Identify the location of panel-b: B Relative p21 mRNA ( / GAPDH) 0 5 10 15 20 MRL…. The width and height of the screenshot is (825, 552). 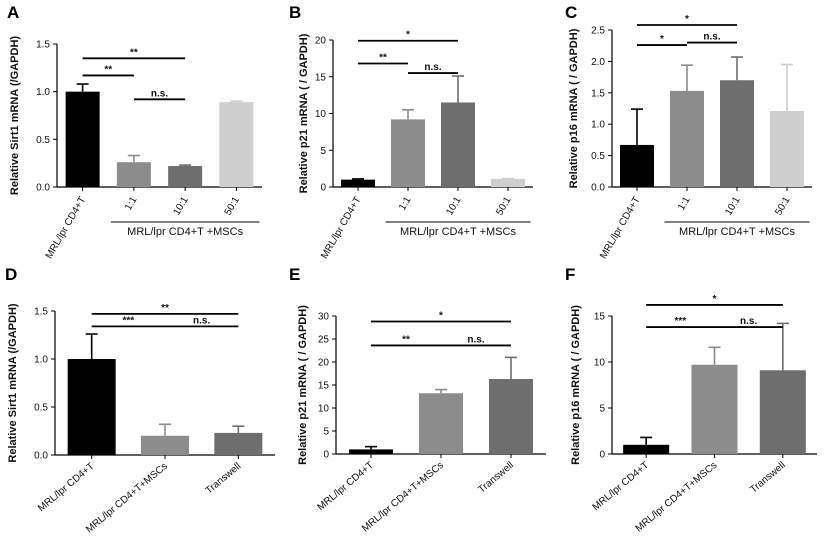
(411, 132).